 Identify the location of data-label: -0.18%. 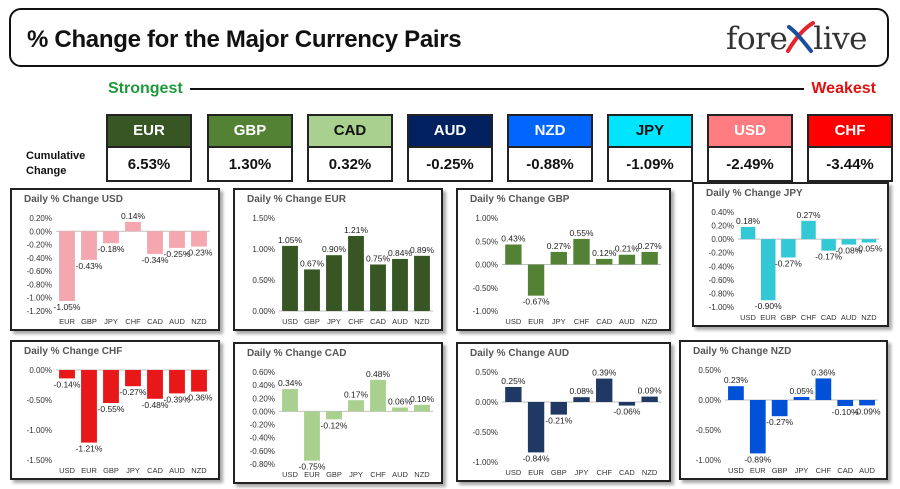
(111, 249).